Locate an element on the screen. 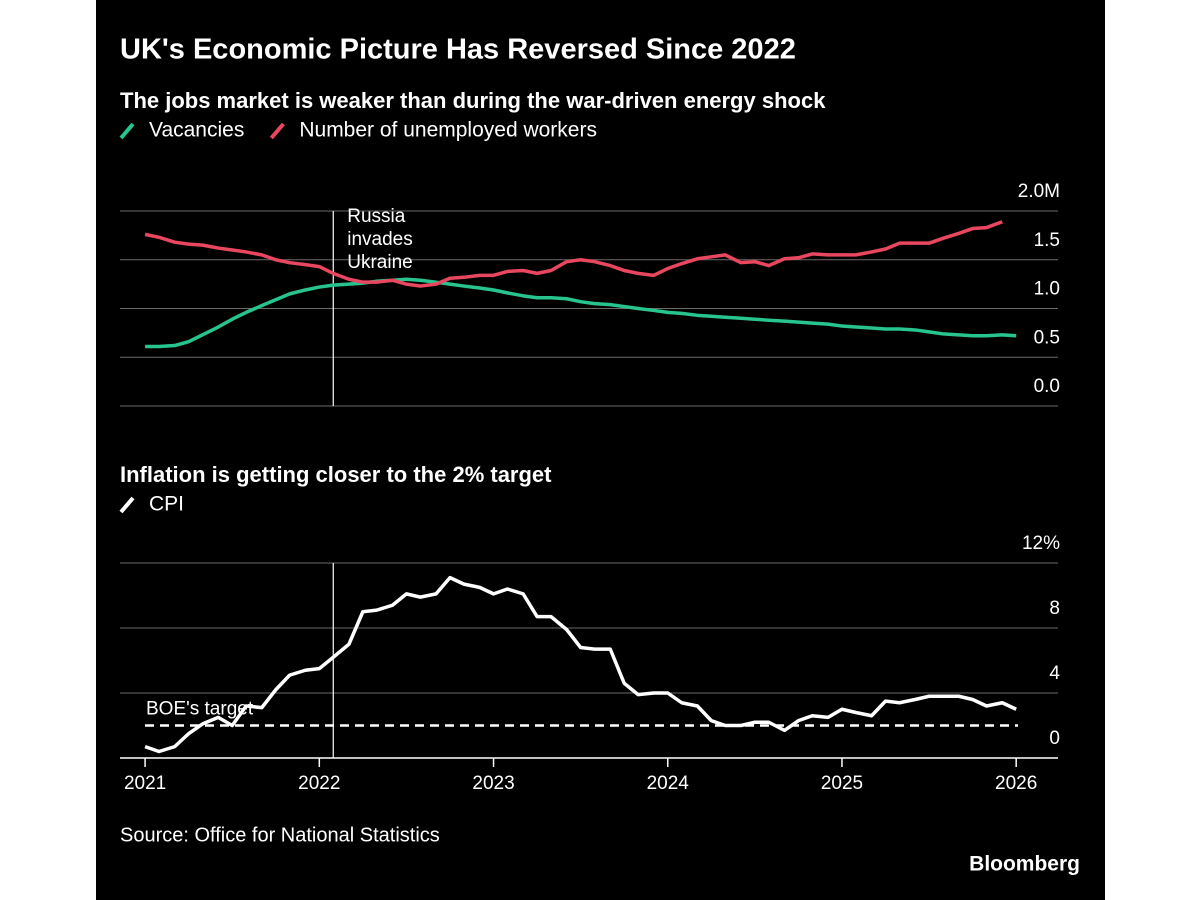 The image size is (1200, 900). annotation-text: Russia is located at coordinates (376, 216).